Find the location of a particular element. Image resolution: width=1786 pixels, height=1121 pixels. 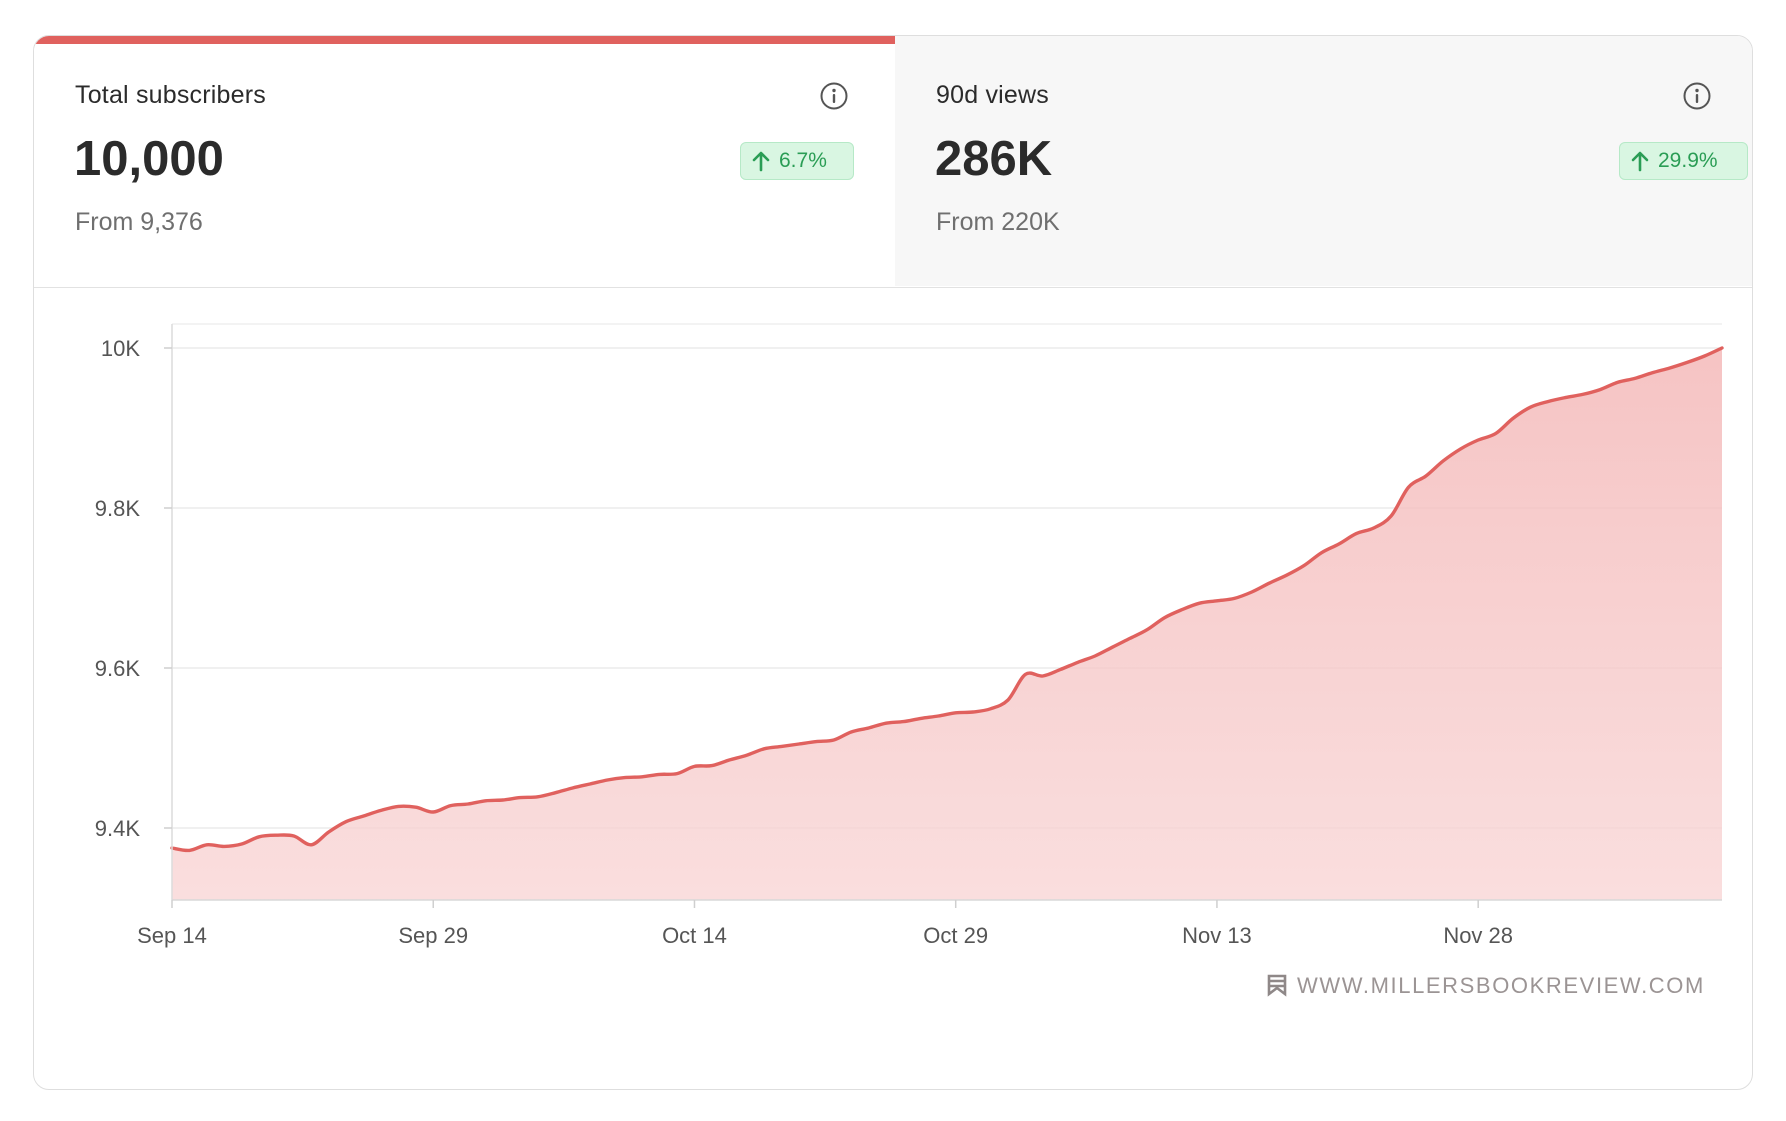

change-badge: 6.7% is located at coordinates (797, 161).